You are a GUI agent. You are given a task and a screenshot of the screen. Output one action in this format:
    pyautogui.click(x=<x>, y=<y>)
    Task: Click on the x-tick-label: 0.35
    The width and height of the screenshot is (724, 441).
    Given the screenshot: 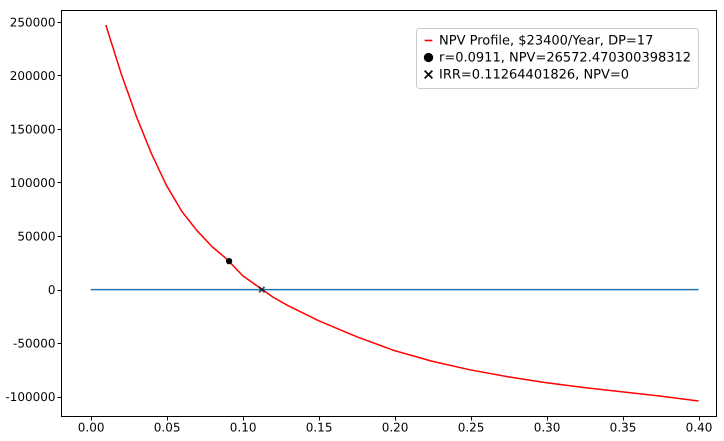 What is the action you would take?
    pyautogui.click(x=623, y=427)
    